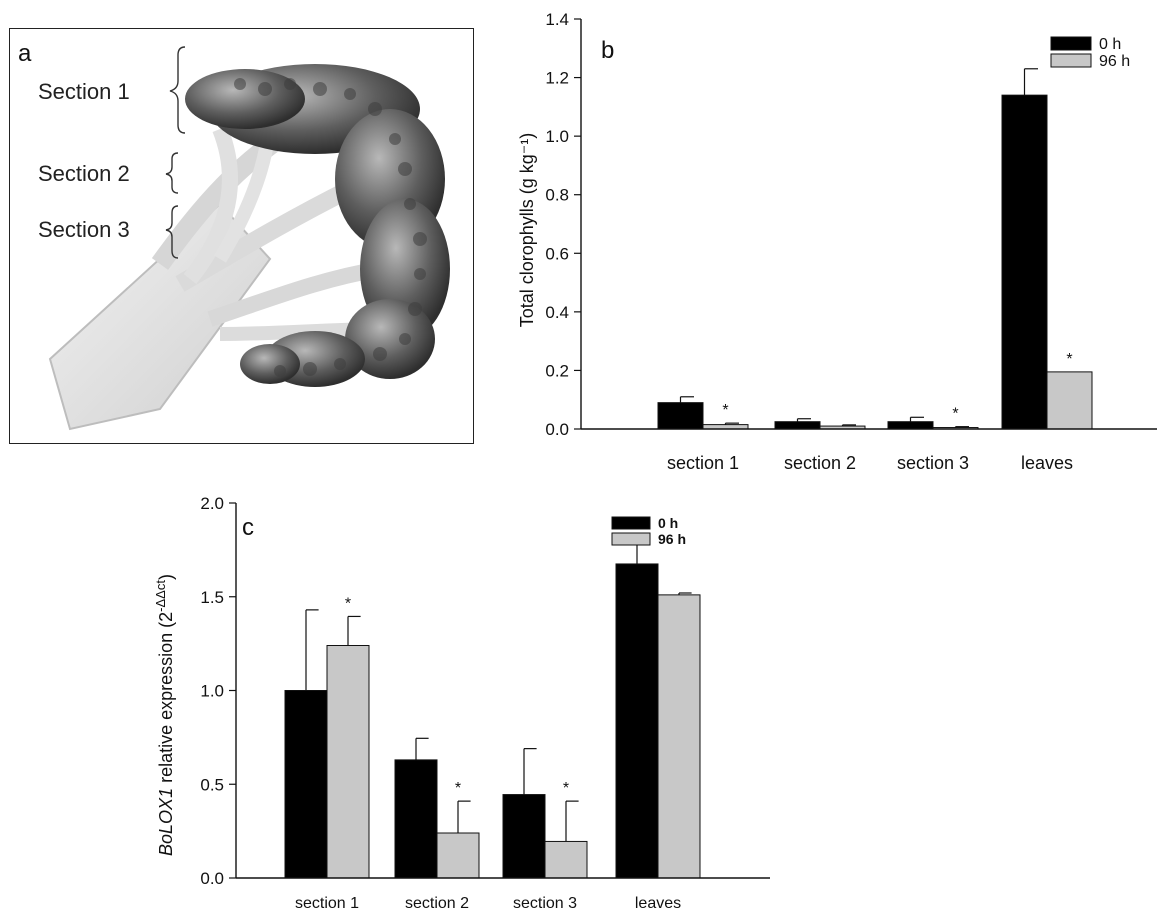  Describe the element at coordinates (557, 195) in the screenshot. I see `y-tick-label: 0.8` at that location.